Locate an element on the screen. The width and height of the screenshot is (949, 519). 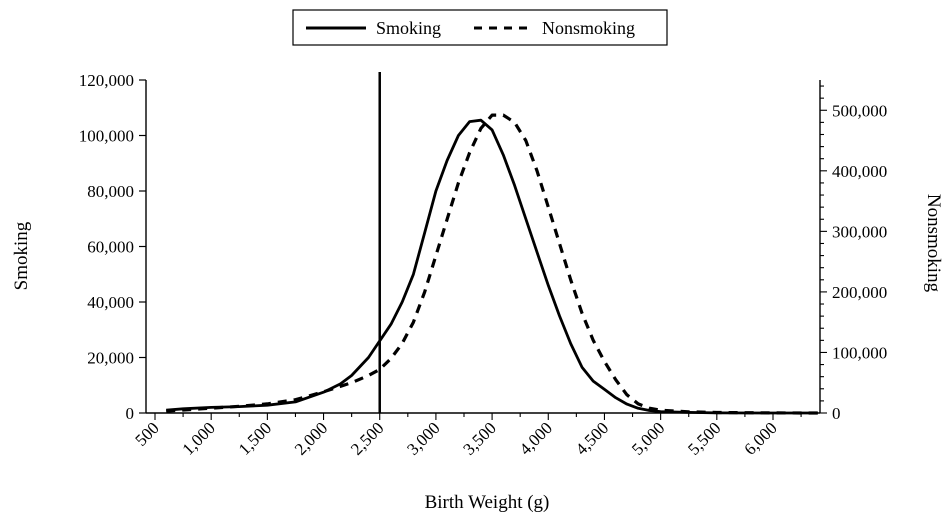
left-axis-tick-label: 0 is located at coordinates (130, 413).